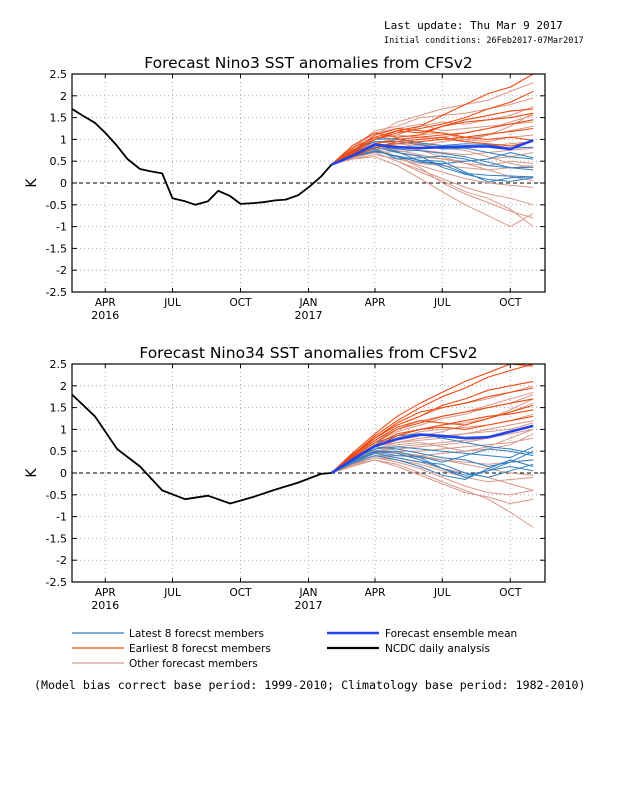 This screenshot has width=618, height=800. What do you see at coordinates (200, 649) in the screenshot?
I see `legend-earliest-label: Earliest 8 forecst members` at bounding box center [200, 649].